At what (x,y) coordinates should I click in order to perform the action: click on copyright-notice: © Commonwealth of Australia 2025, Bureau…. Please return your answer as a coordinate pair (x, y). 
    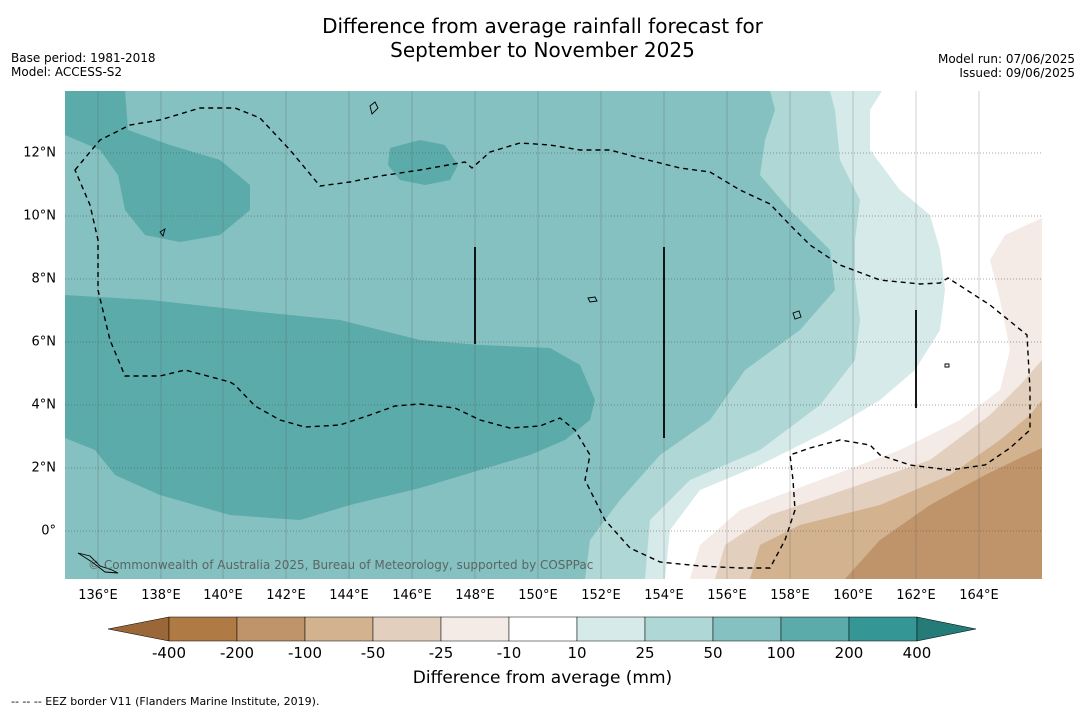
    Looking at the image, I should click on (341, 565).